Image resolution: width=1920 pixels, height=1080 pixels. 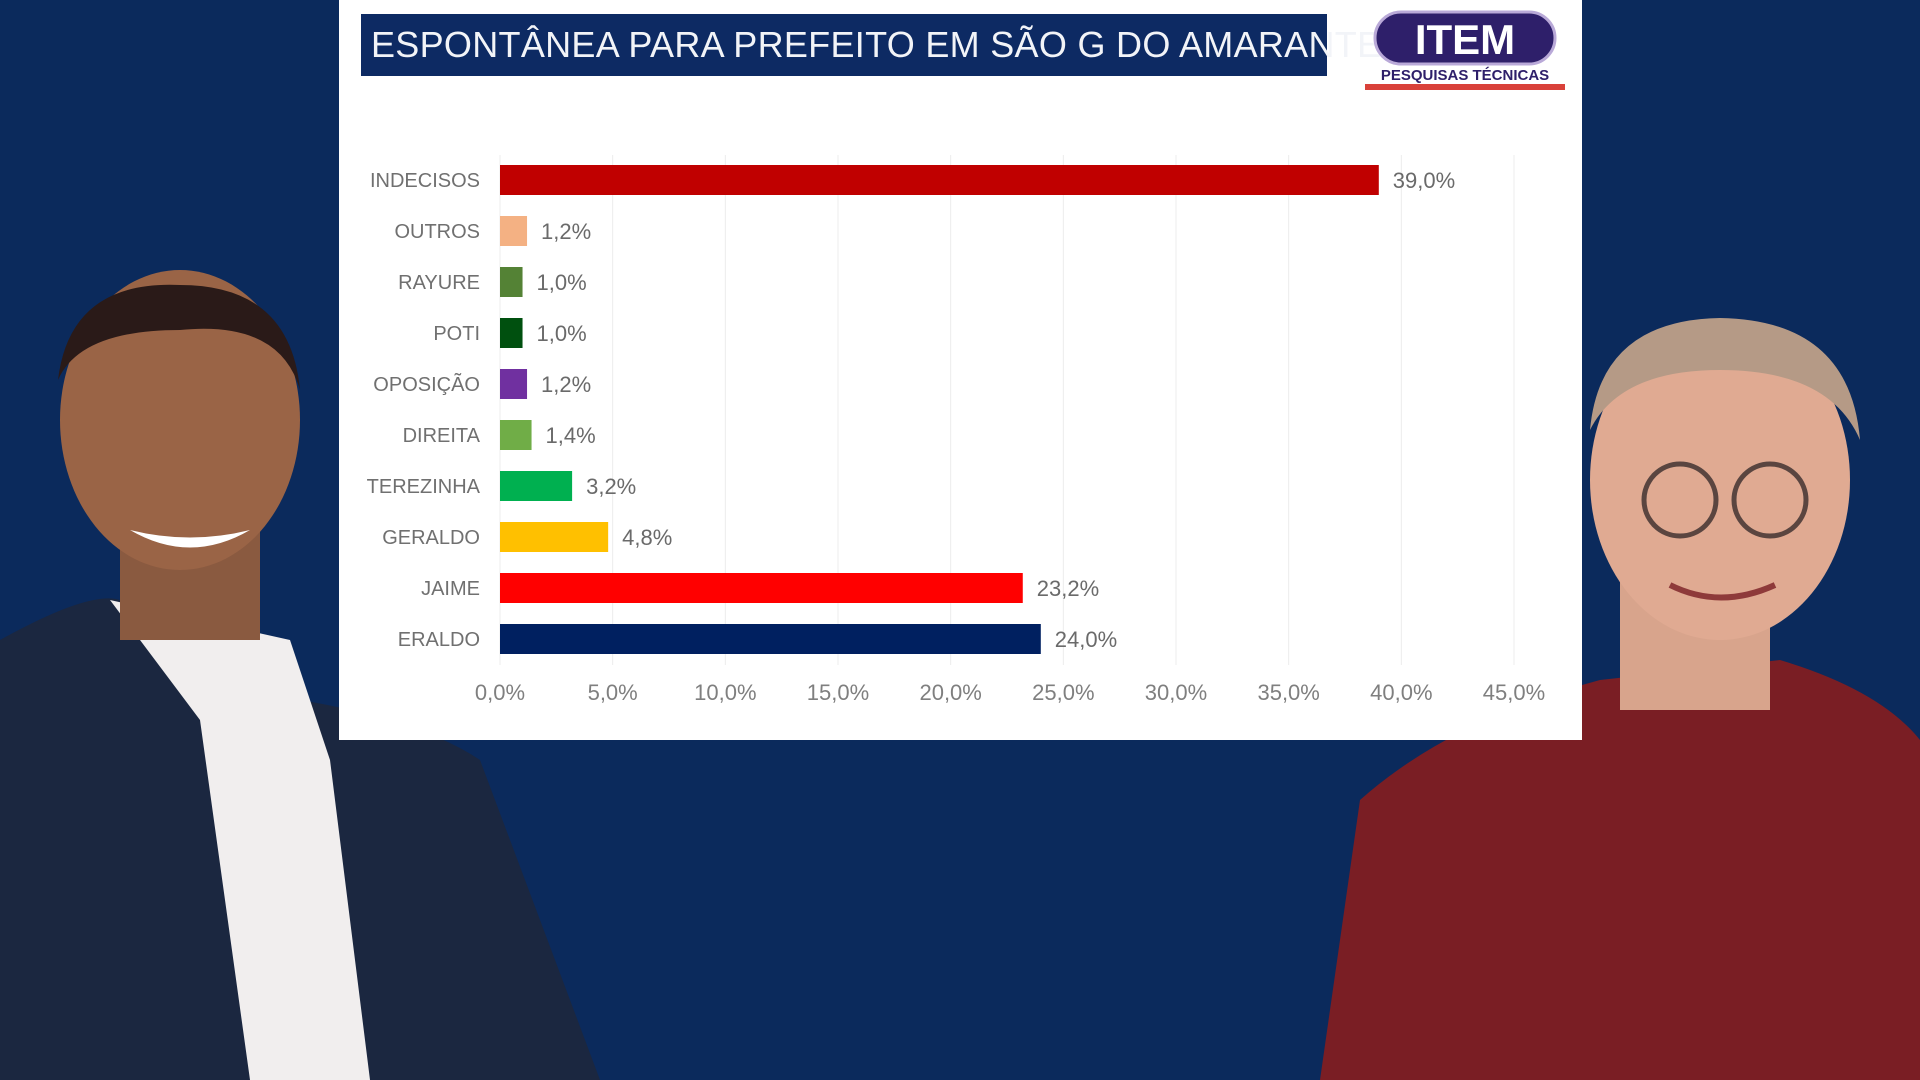 What do you see at coordinates (1176, 692) in the screenshot?
I see `x-tick-label: 30,0%` at bounding box center [1176, 692].